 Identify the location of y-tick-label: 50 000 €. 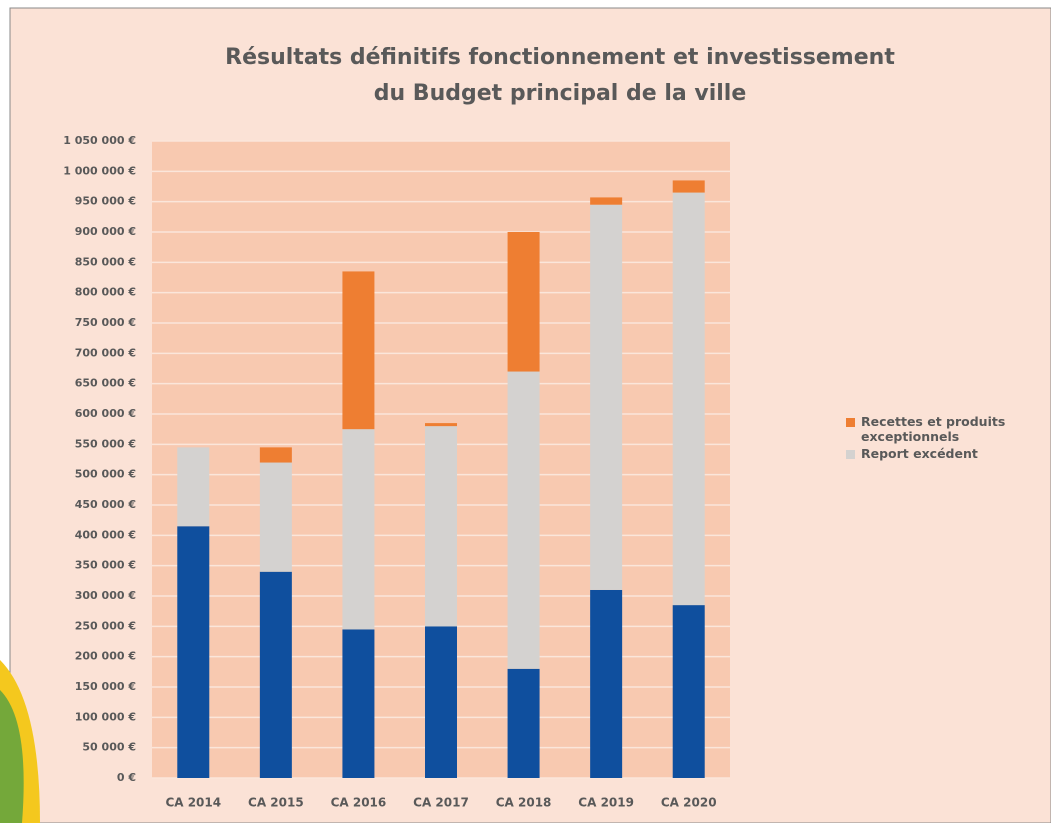
(109, 747).